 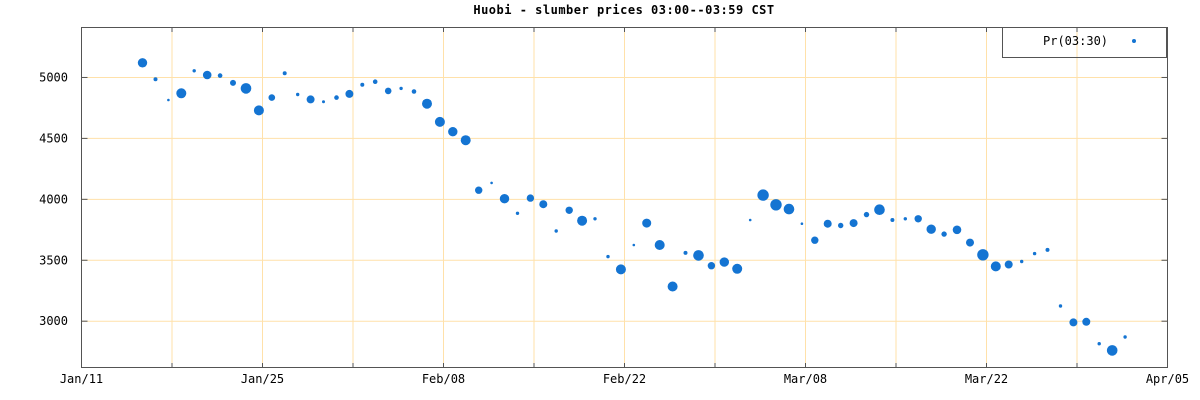 I want to click on legend-marker-dot, so click(x=1134, y=41).